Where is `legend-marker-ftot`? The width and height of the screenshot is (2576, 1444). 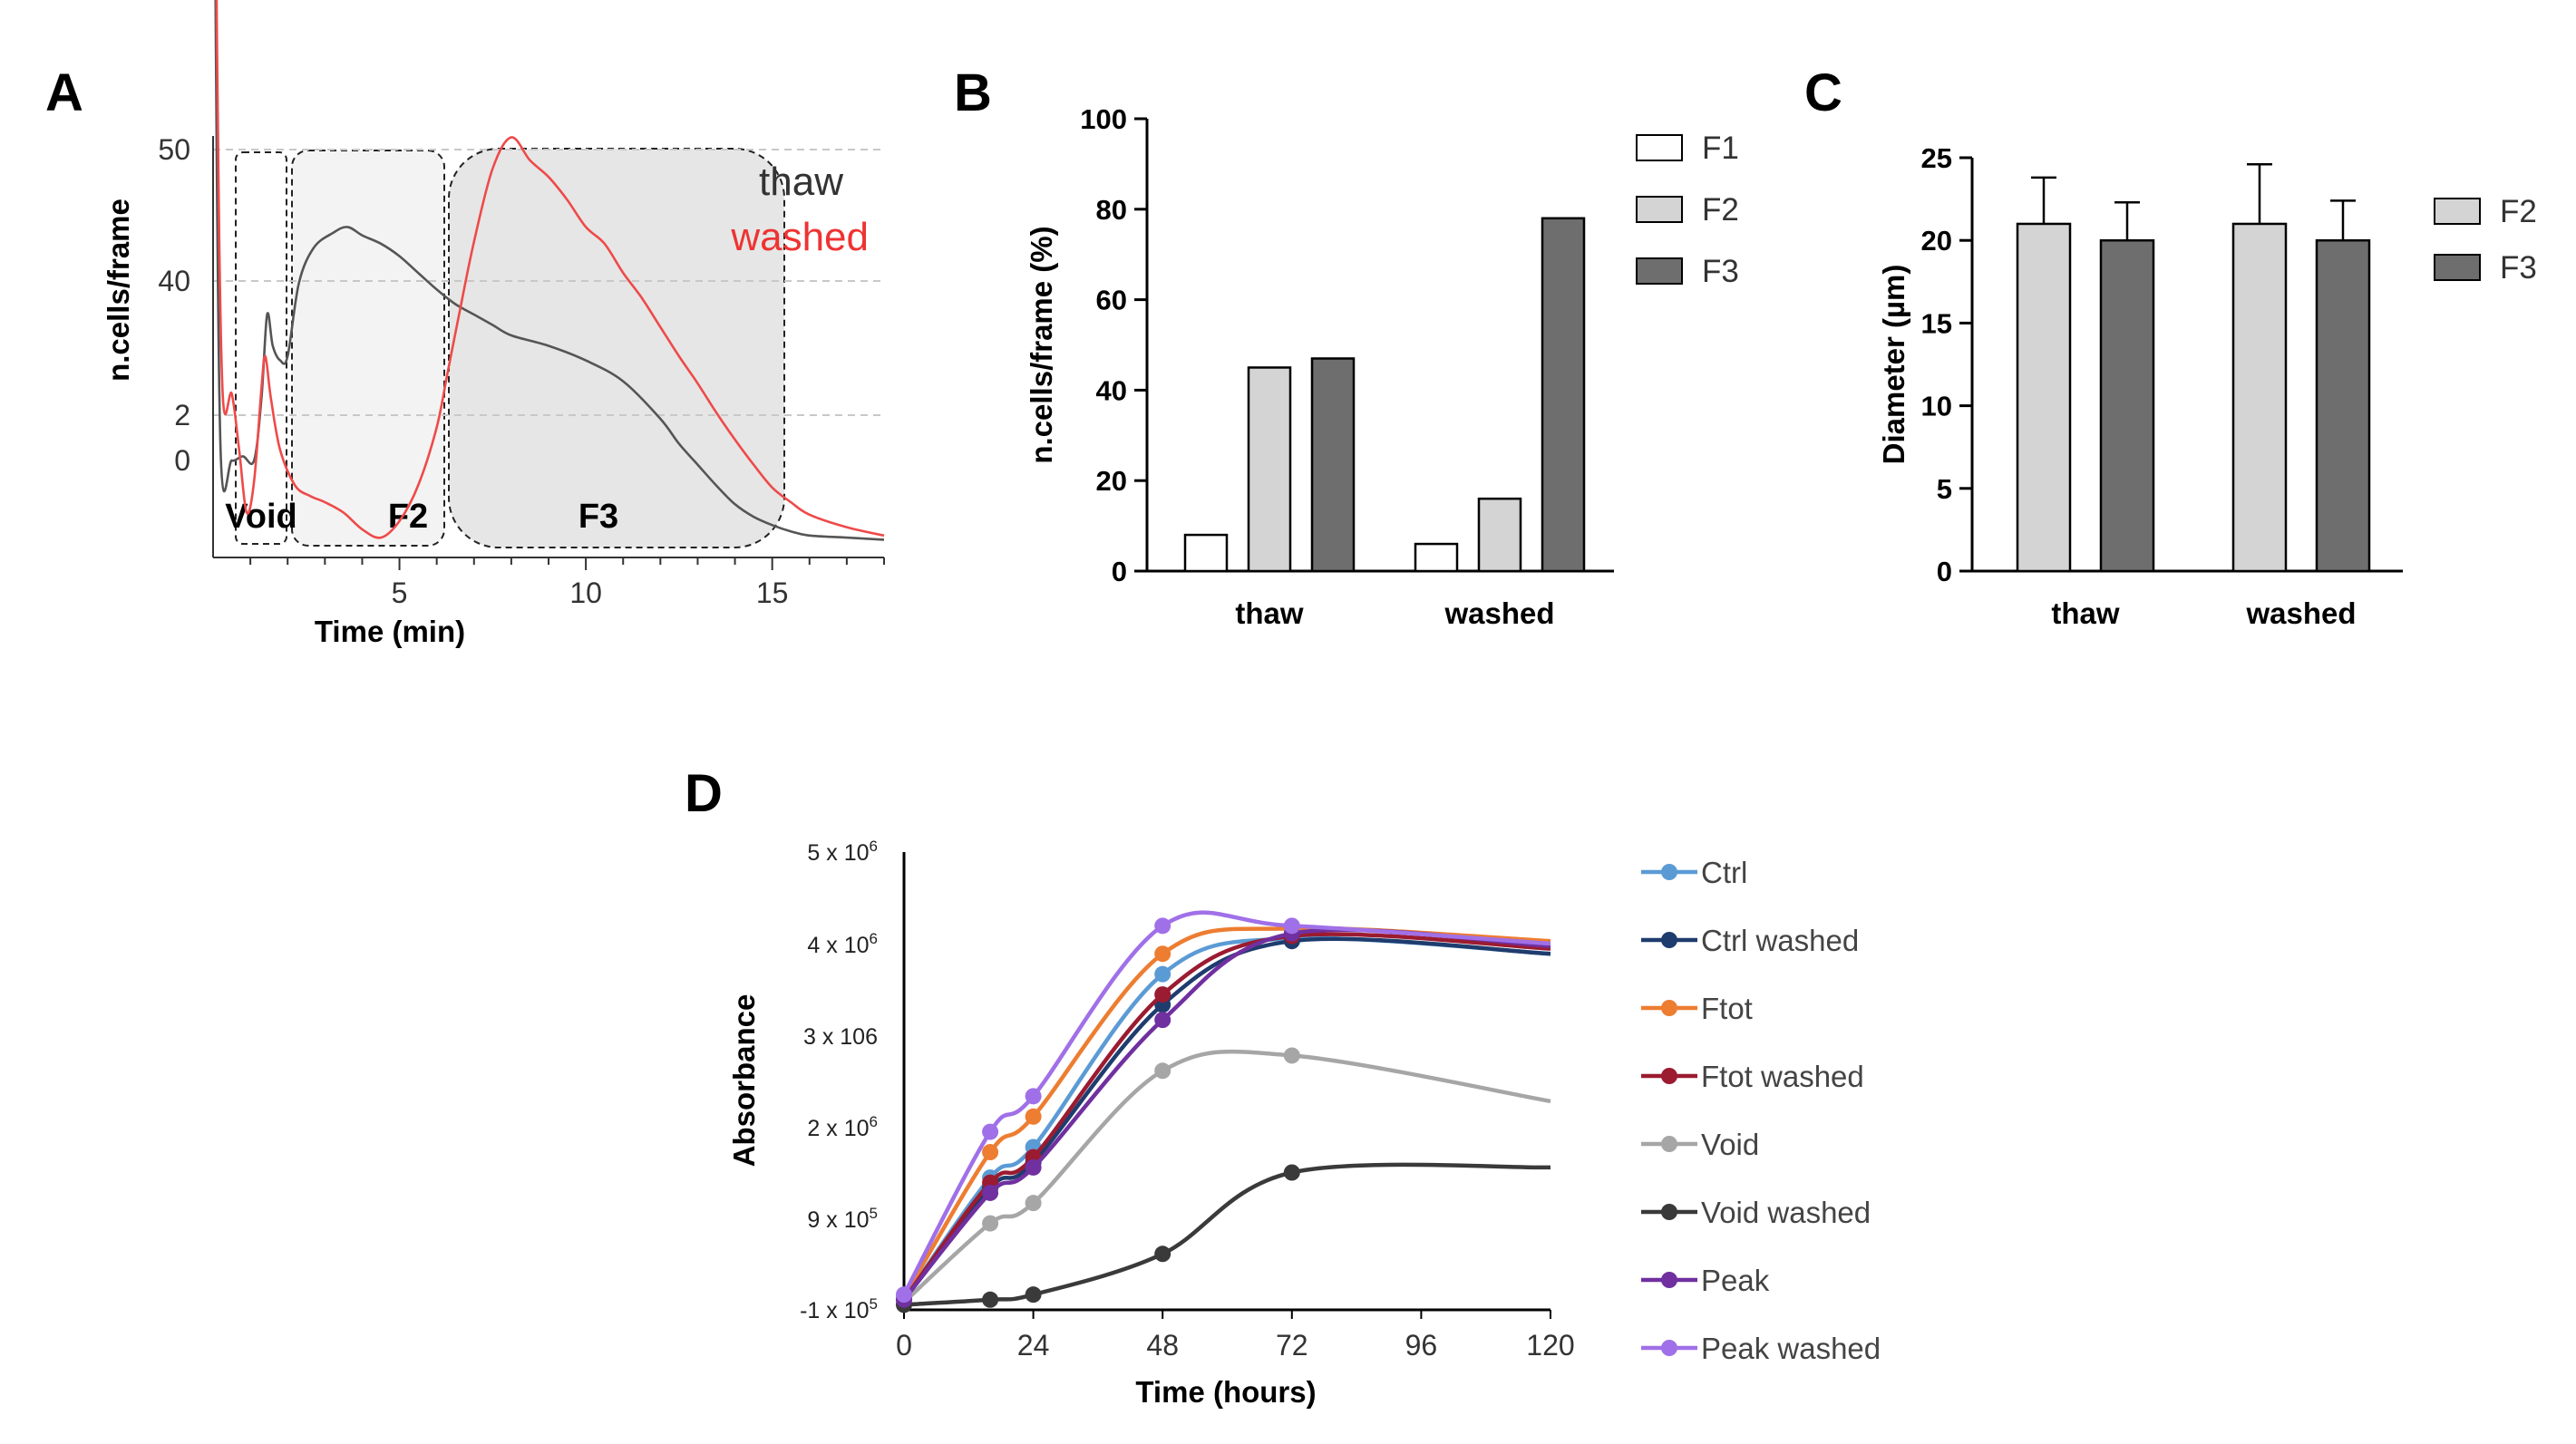 legend-marker-ftot is located at coordinates (1669, 1008).